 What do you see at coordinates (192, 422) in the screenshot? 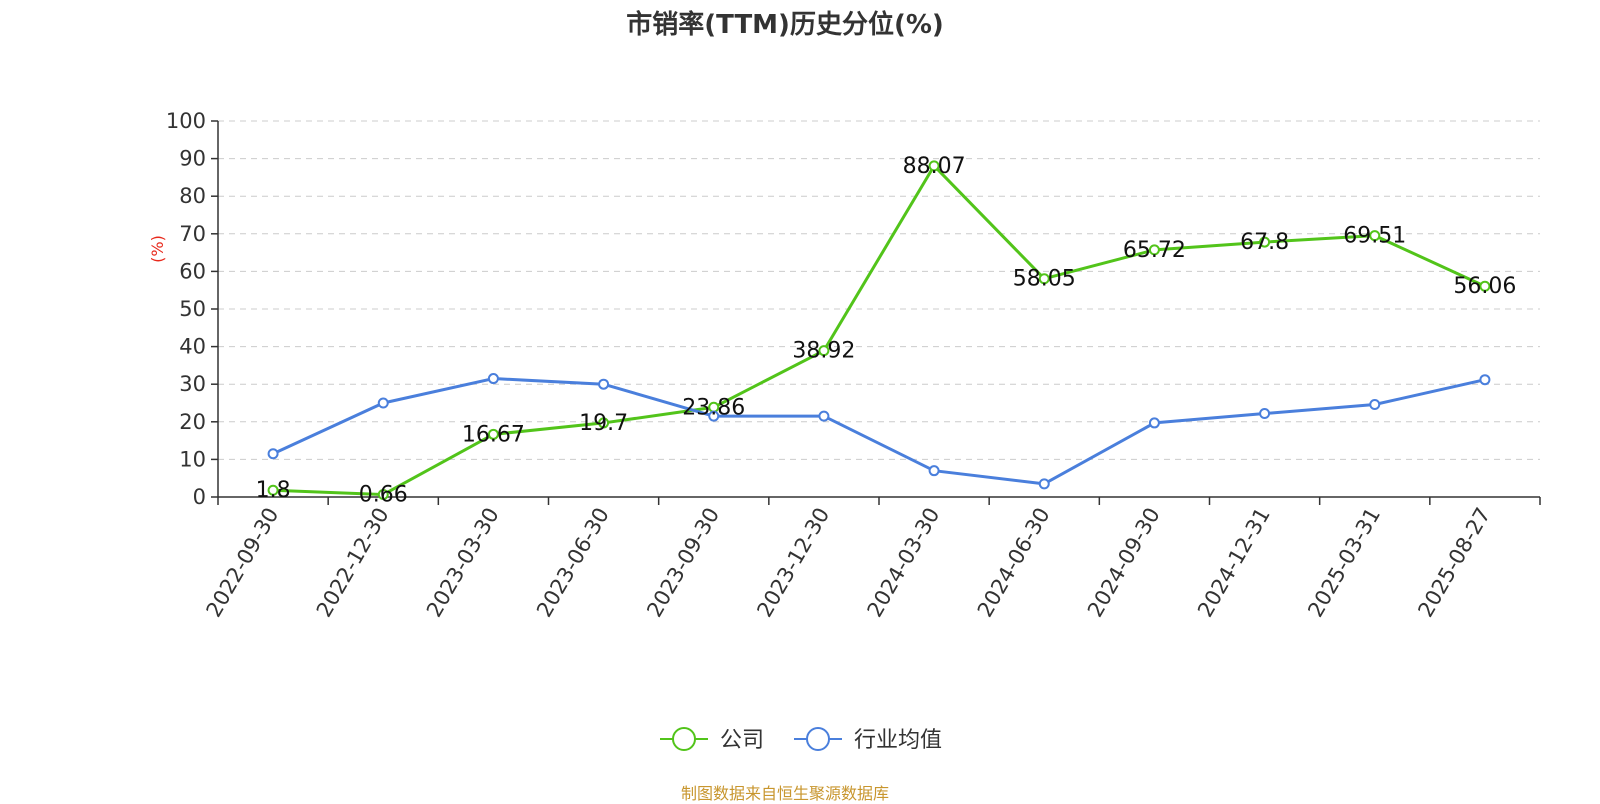
I see `y-tick-label: 20` at bounding box center [192, 422].